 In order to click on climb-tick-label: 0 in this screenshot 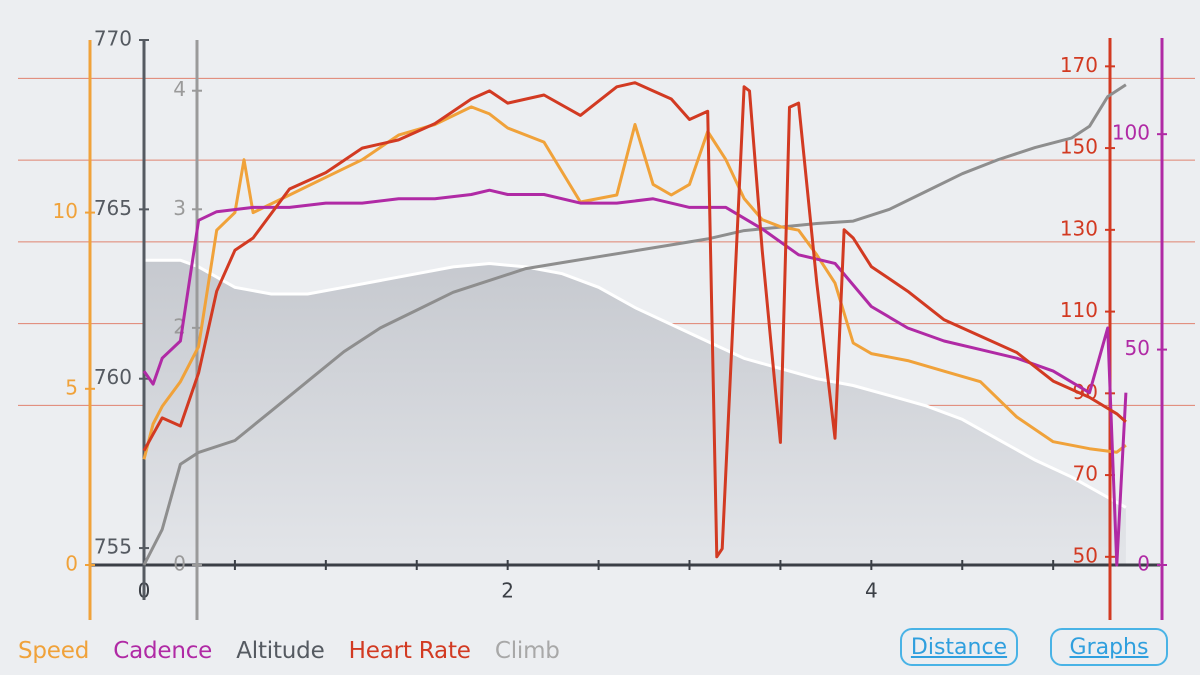, I will do `click(179, 564)`.